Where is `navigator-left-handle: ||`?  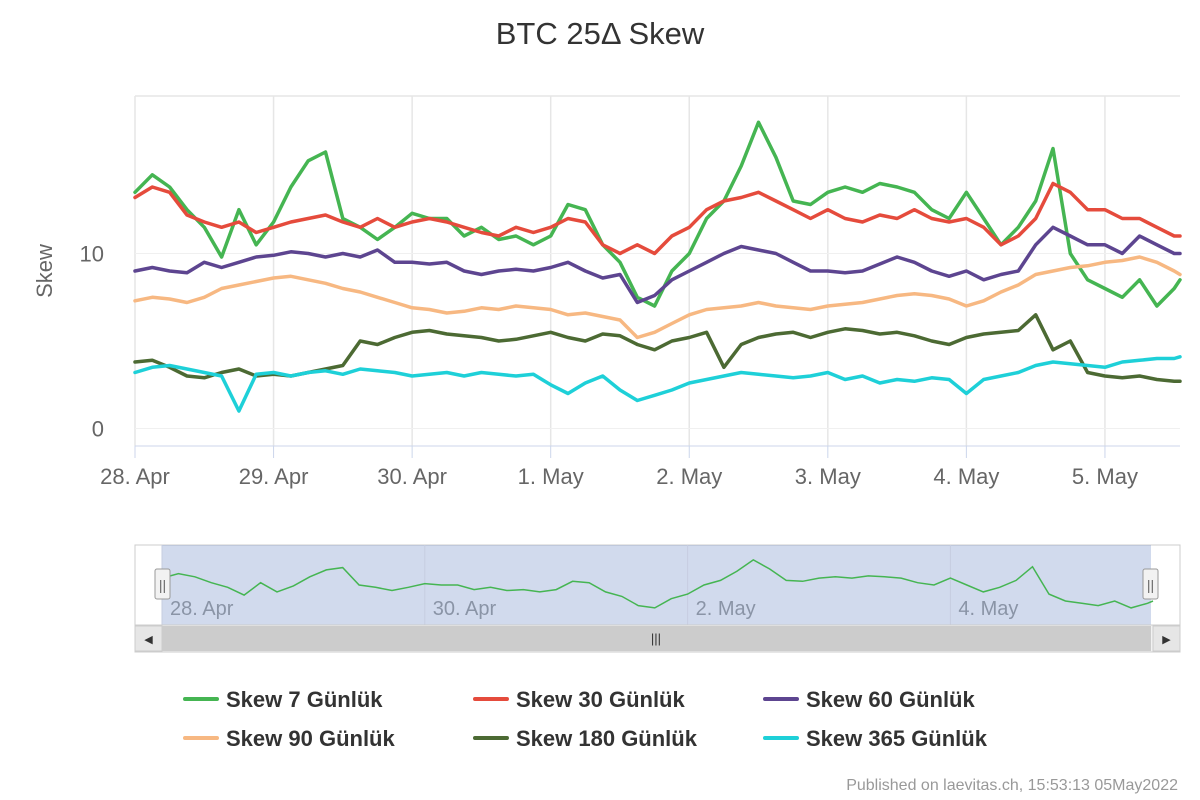
navigator-left-handle: || is located at coordinates (162, 584).